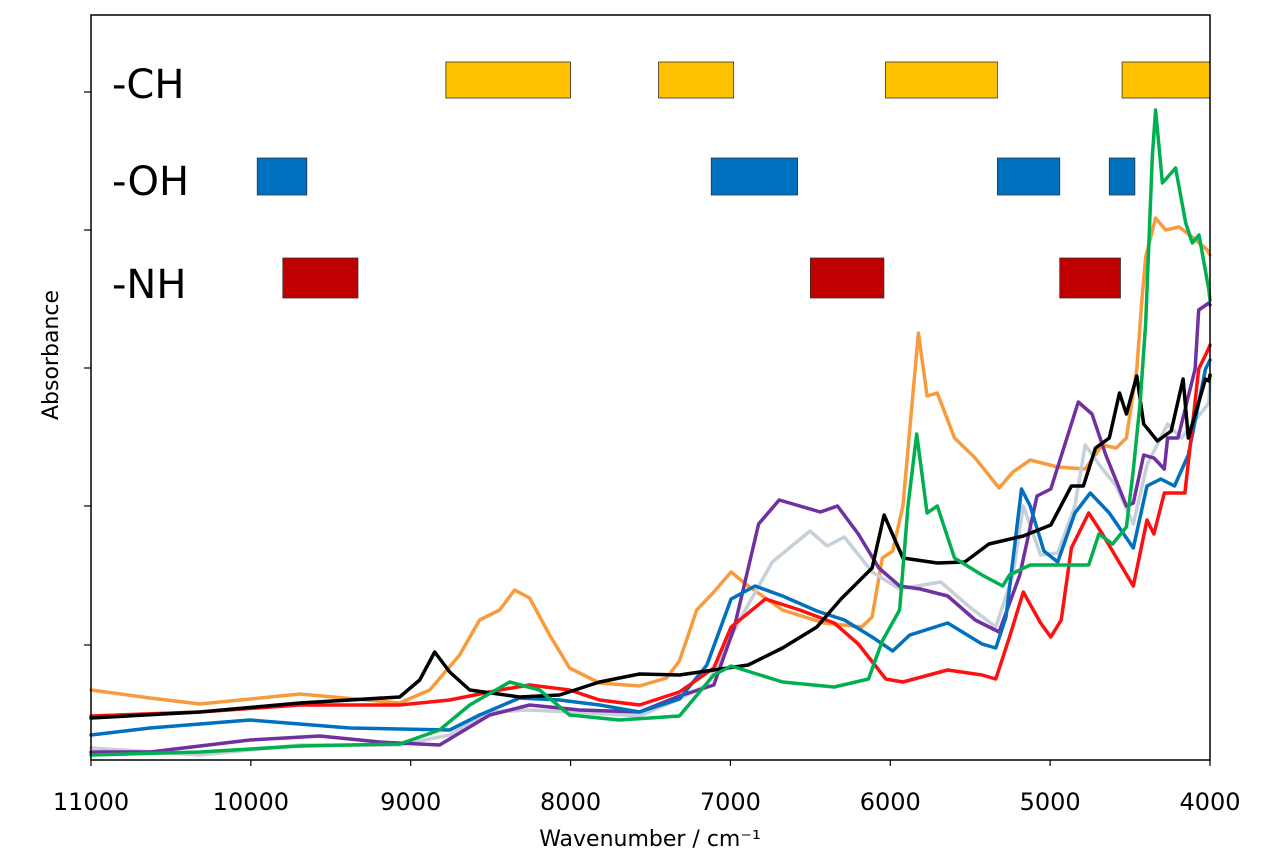 This screenshot has width=1280, height=867. What do you see at coordinates (150, 182) in the screenshot?
I see `band-label-oh: -OH` at bounding box center [150, 182].